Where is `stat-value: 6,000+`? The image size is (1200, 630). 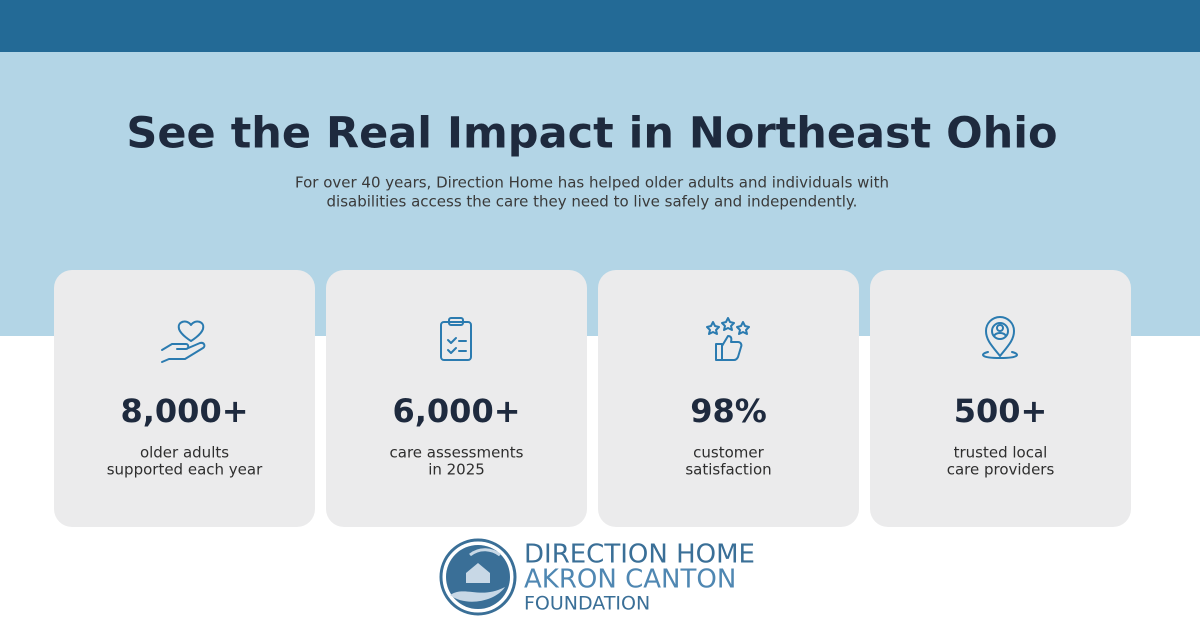 stat-value: 6,000+ is located at coordinates (456, 411).